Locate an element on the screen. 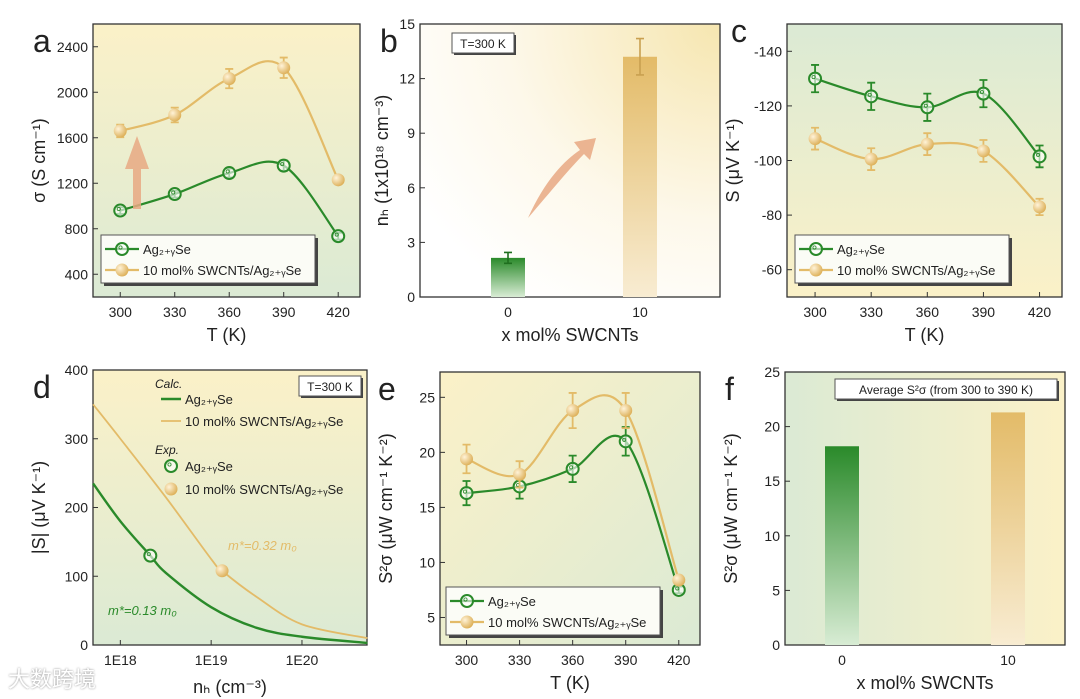 This screenshot has width=1080, height=699. y-tick-label: -60 is located at coordinates (772, 270).